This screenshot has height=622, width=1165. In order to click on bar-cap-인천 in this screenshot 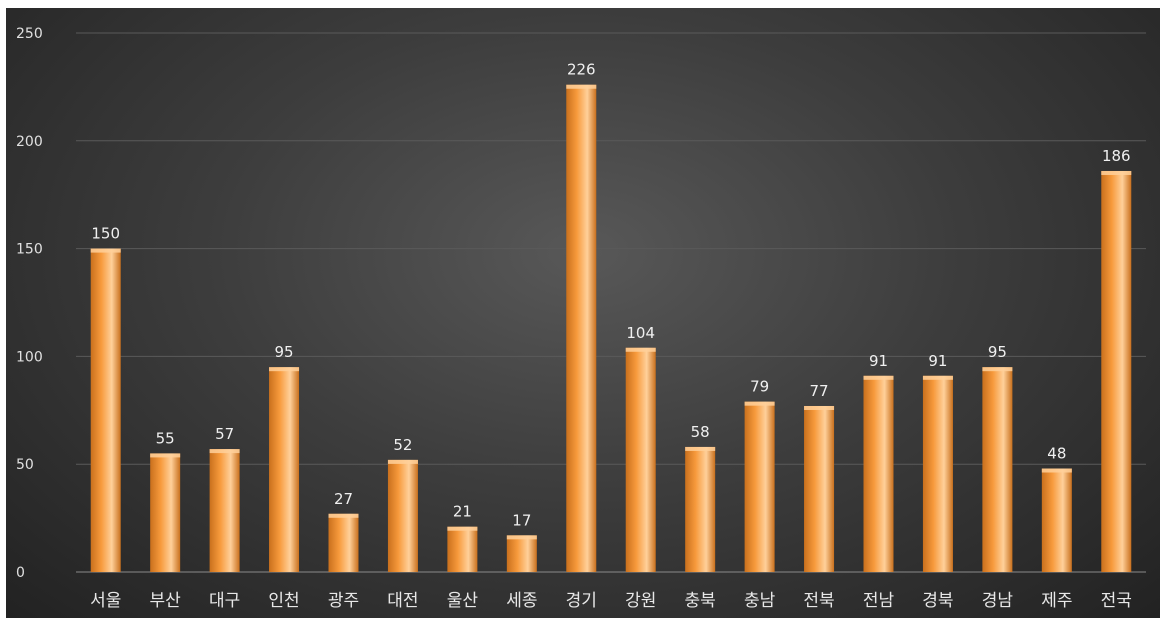, I will do `click(284, 369)`.